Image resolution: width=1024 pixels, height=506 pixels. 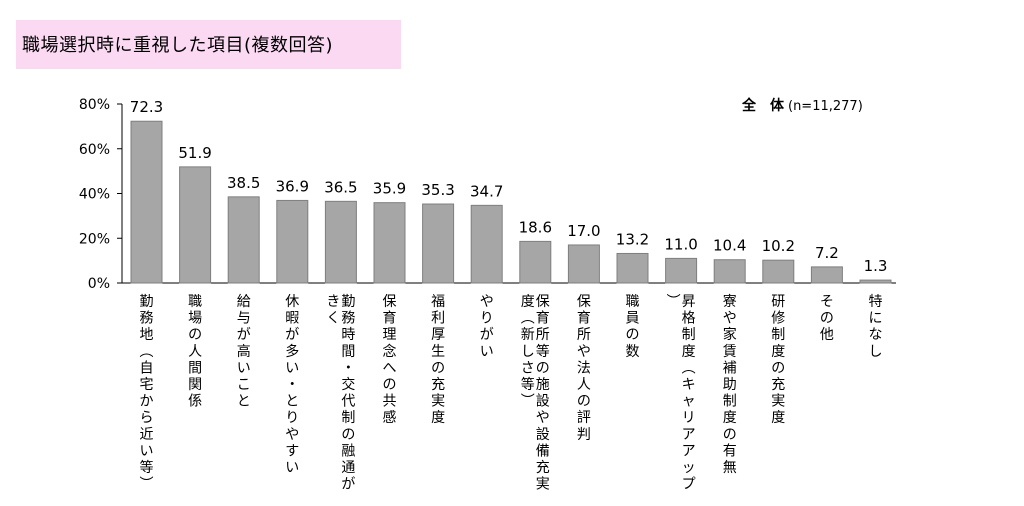 I want to click on value-label: 13.2, so click(x=632, y=239).